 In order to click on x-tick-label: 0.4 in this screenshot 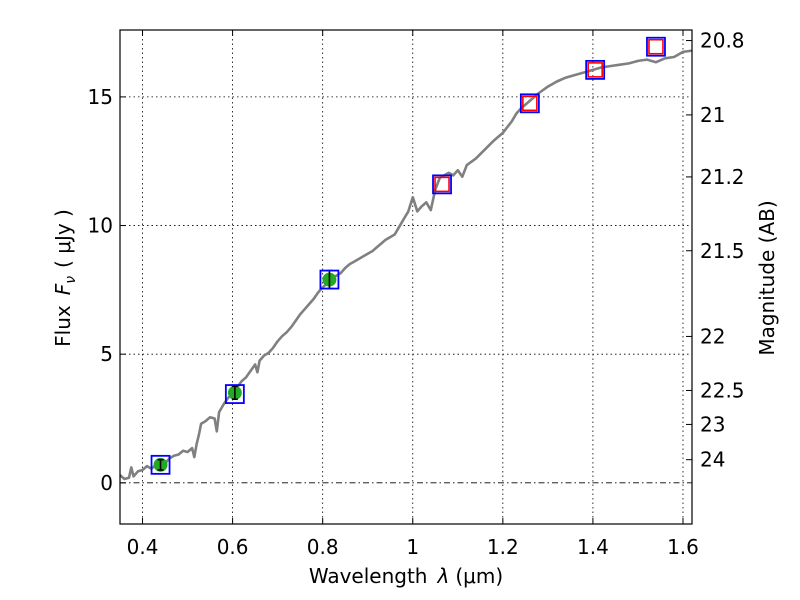, I will do `click(143, 547)`.